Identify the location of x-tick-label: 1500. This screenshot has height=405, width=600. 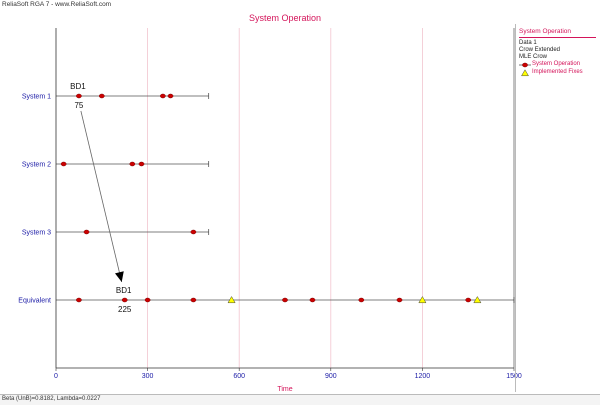
(514, 376).